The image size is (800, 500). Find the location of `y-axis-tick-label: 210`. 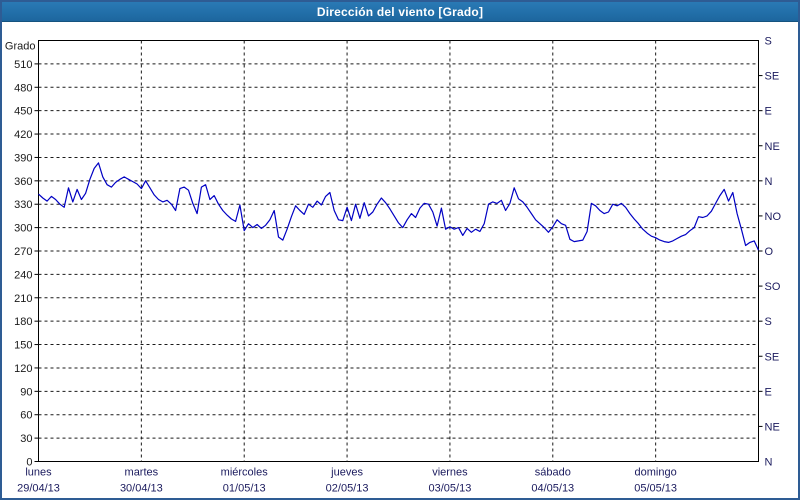

y-axis-tick-label: 210 is located at coordinates (23, 299).